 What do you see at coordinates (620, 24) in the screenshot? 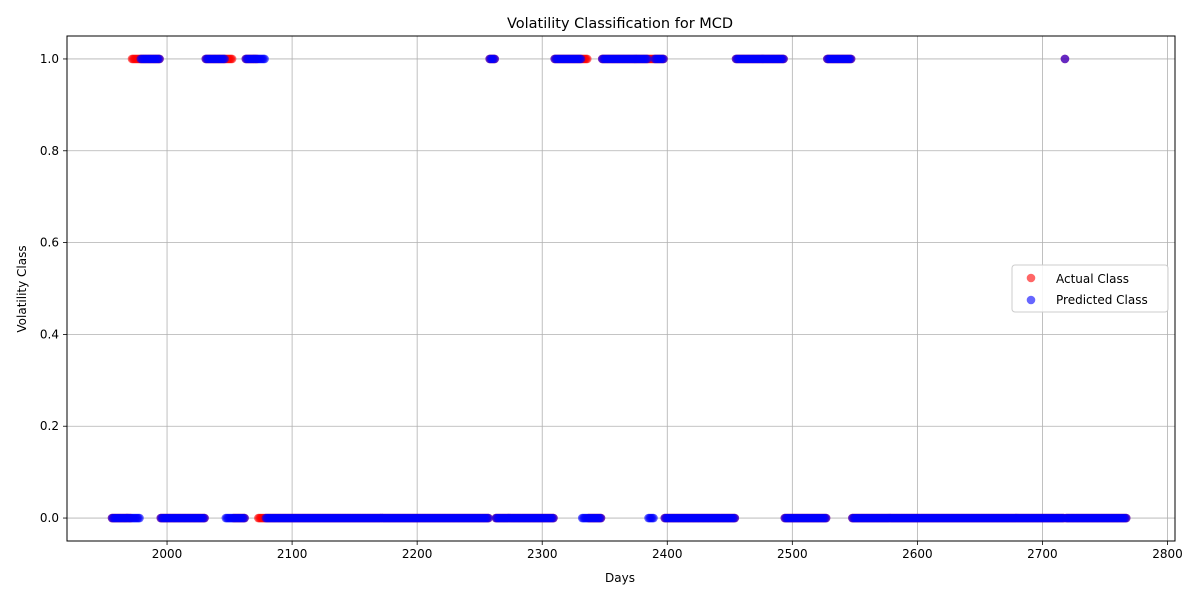
I see `chart-title: Volatility Classification for MCD` at bounding box center [620, 24].